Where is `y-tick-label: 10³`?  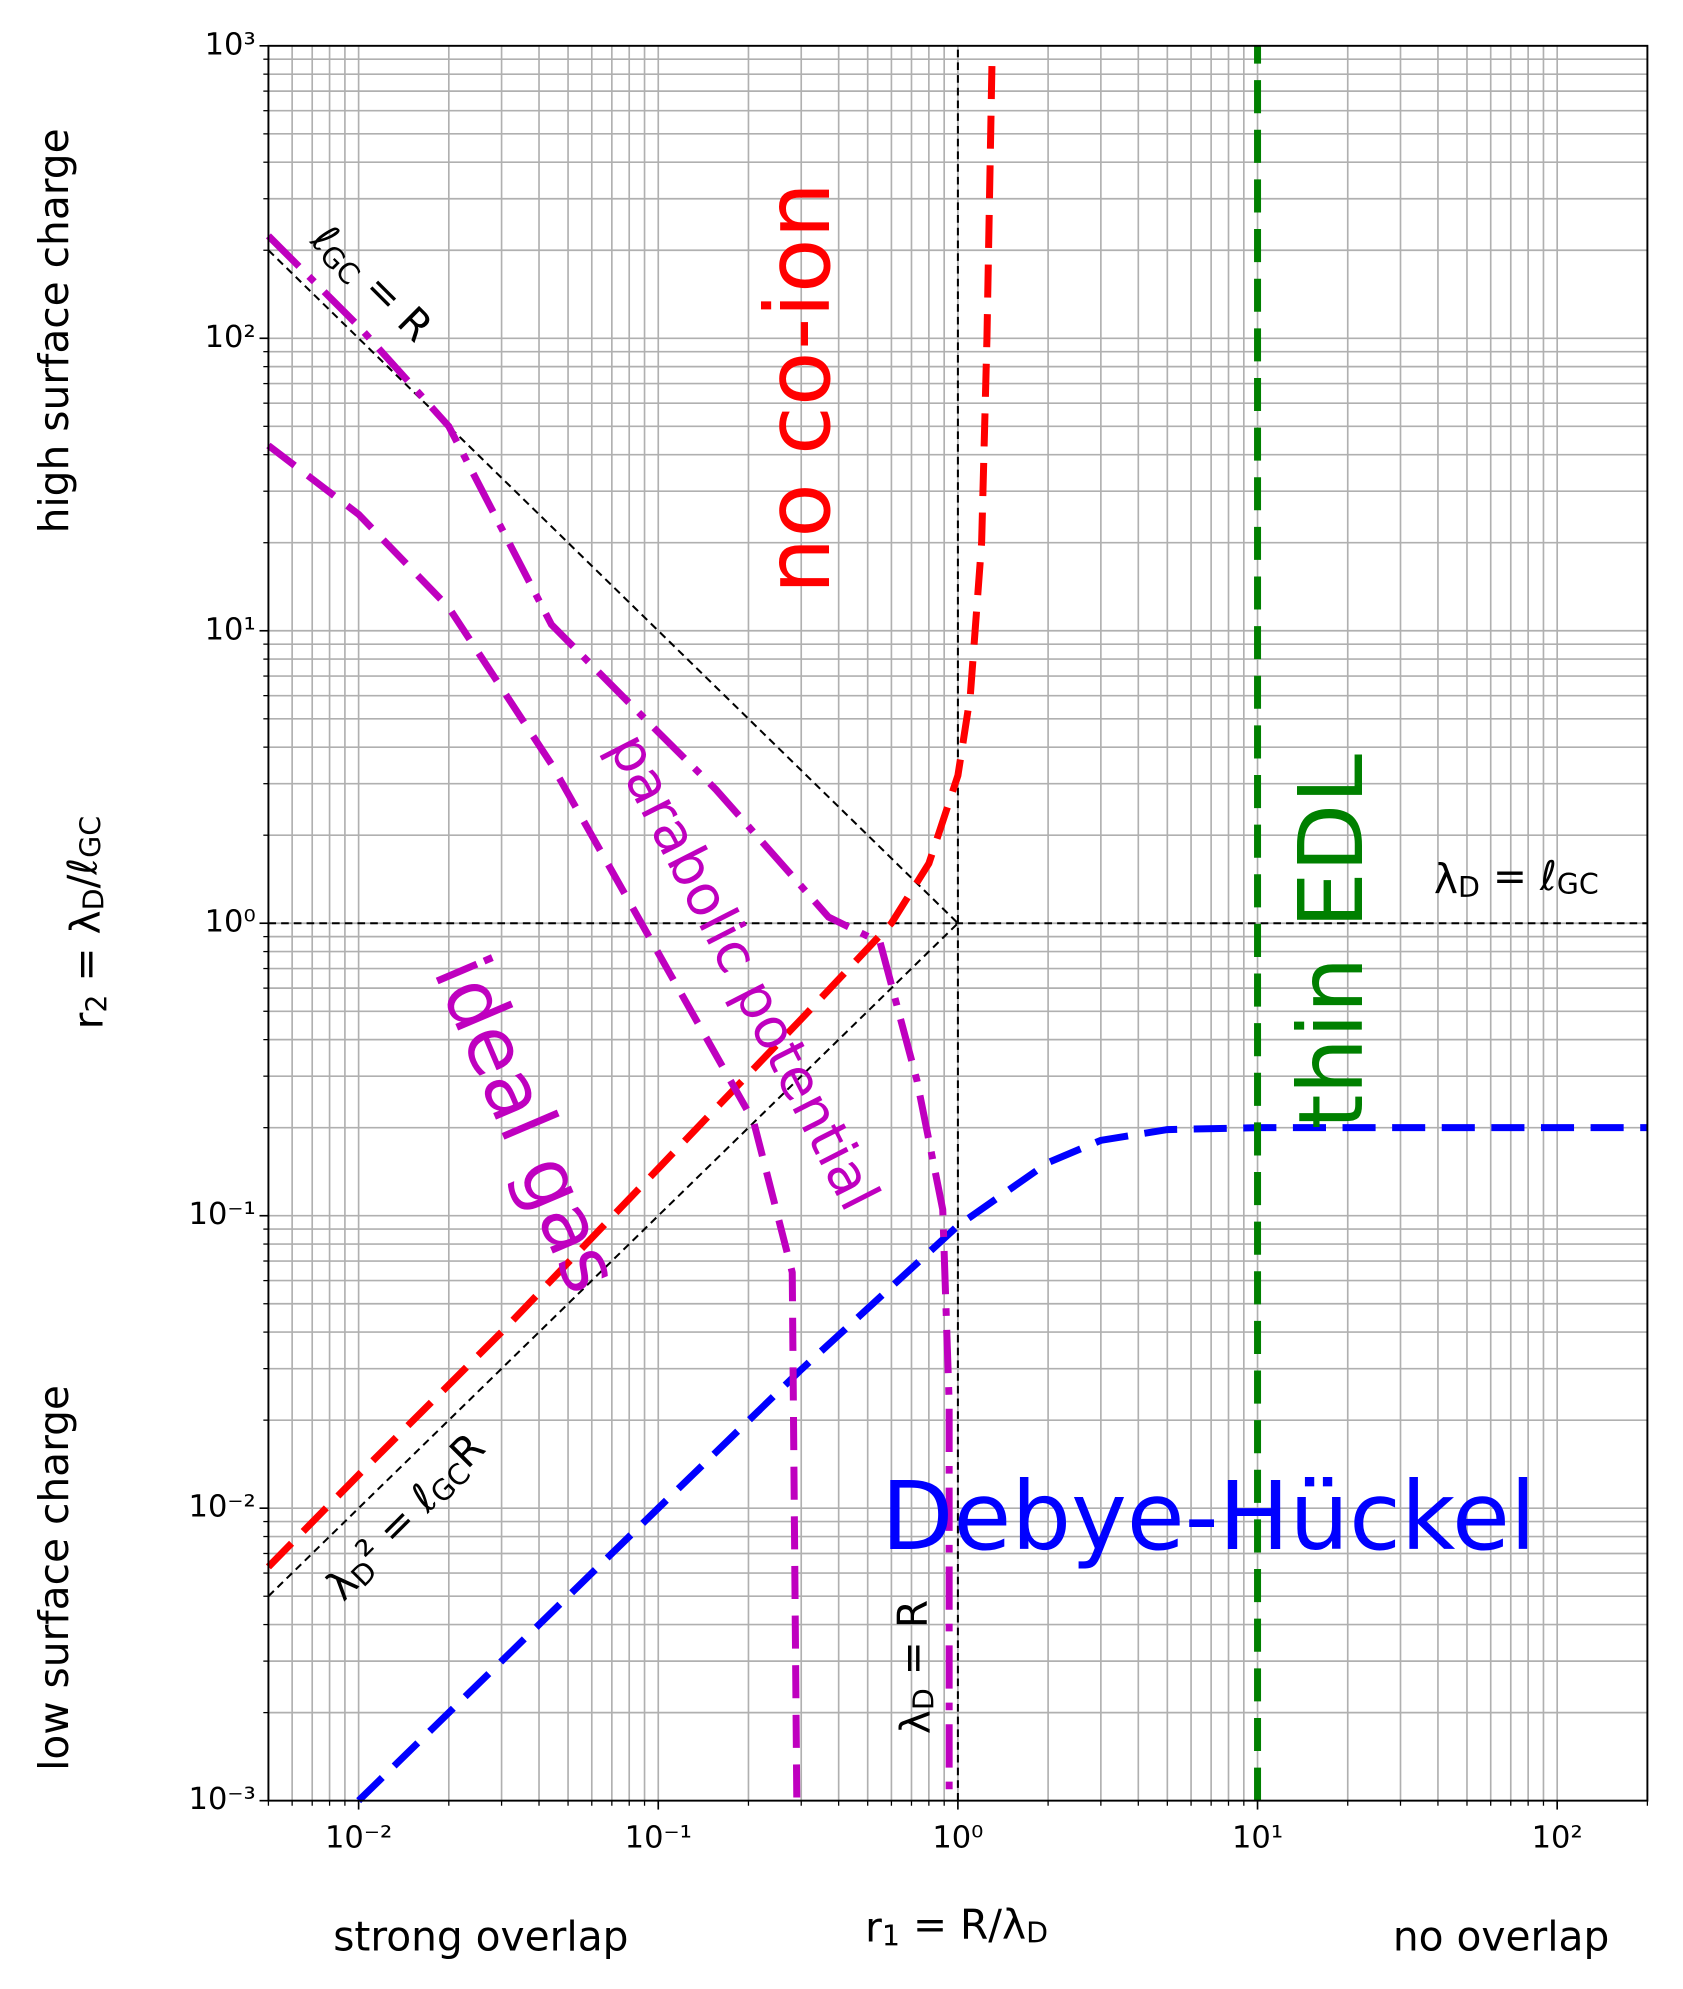 y-tick-label: 10³ is located at coordinates (230, 44).